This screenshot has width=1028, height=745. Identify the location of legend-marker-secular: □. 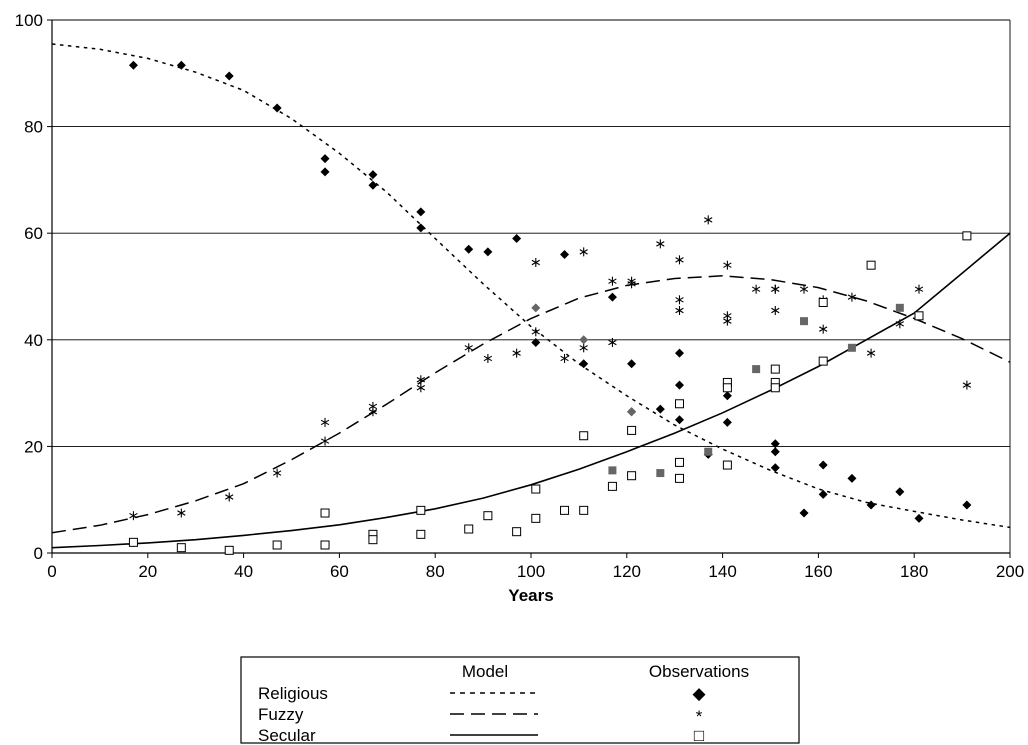
(699, 735).